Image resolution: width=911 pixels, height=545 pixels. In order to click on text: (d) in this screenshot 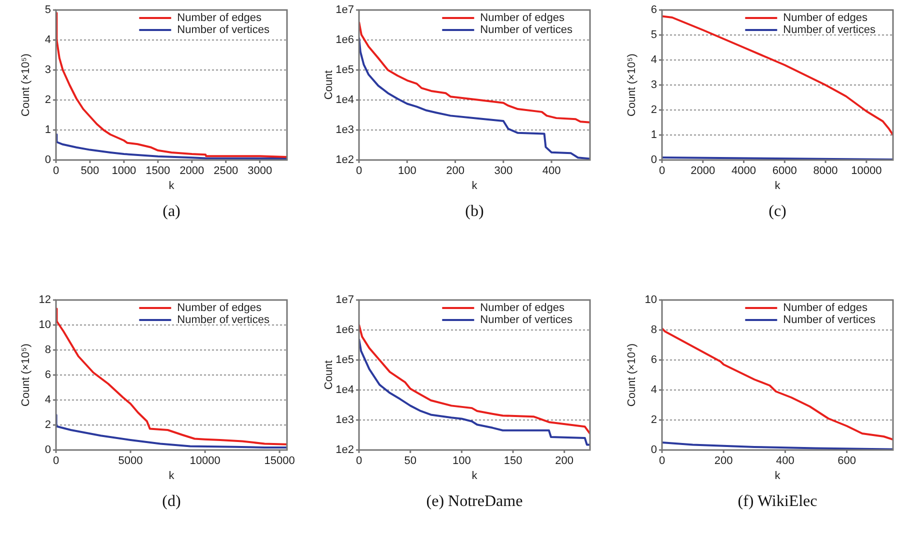, I will do `click(171, 502)`.